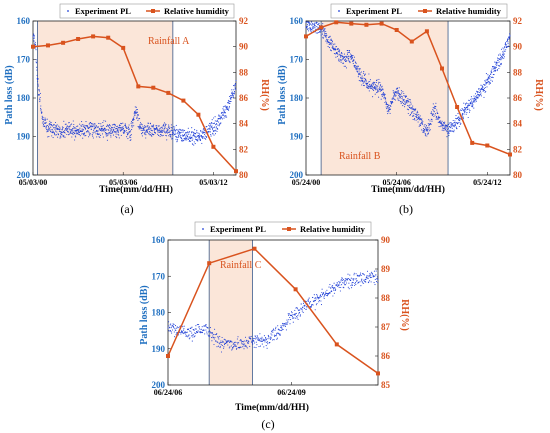 This screenshot has width=550, height=433. Describe the element at coordinates (264, 95) in the screenshot. I see `ylabel-right: RH(%)` at that location.